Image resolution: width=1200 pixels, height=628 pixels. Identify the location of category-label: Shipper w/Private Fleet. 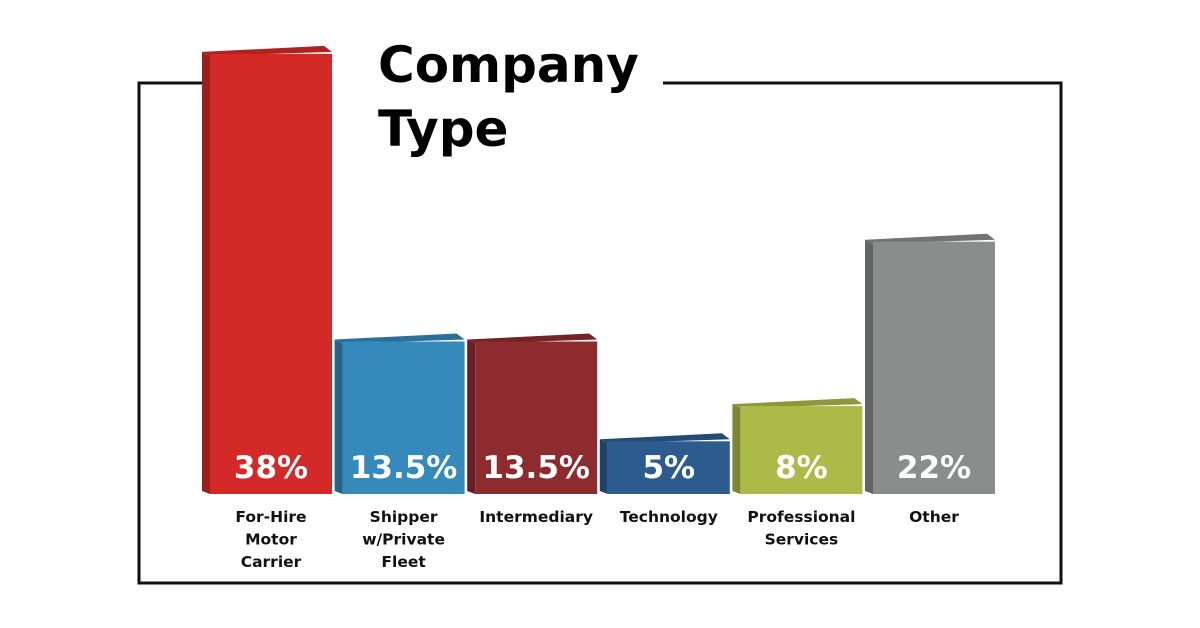
(403, 539).